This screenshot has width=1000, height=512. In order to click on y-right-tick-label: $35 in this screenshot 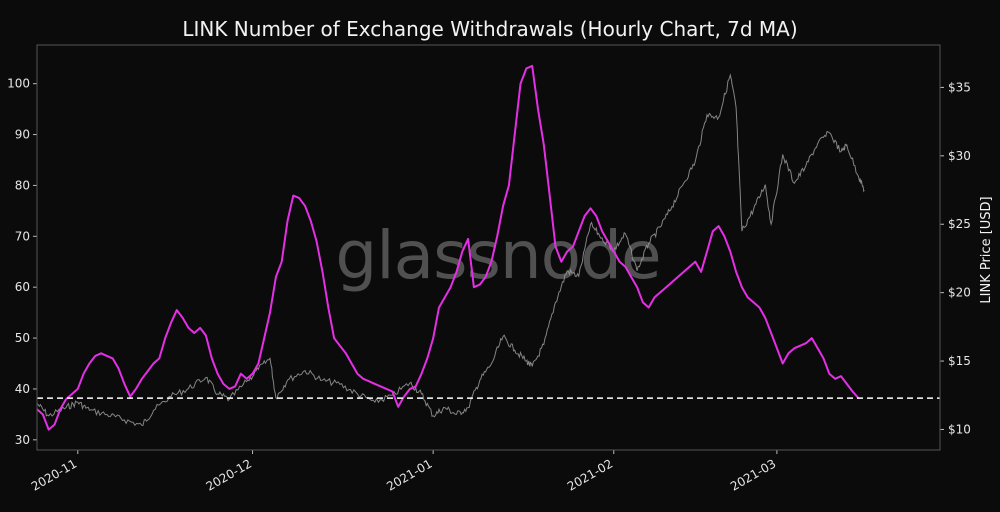, I will do `click(959, 87)`.